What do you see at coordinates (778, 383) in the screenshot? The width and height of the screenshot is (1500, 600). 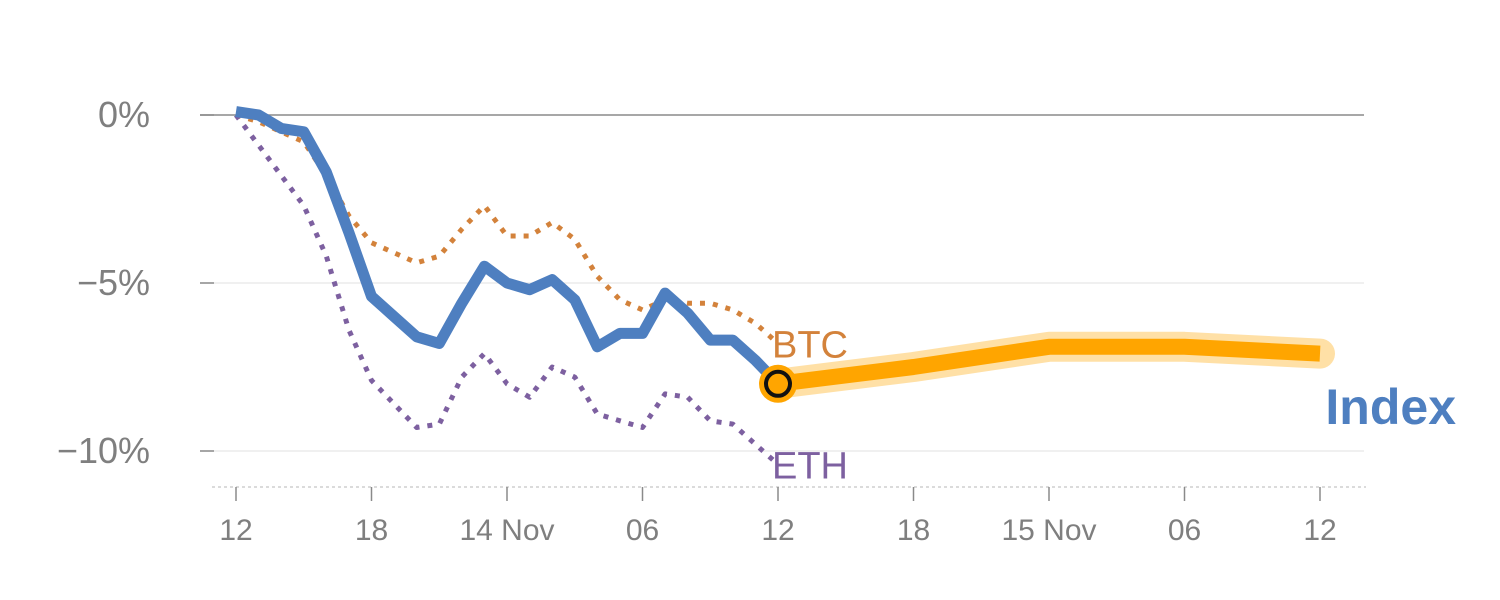 I see `current-point-marker` at bounding box center [778, 383].